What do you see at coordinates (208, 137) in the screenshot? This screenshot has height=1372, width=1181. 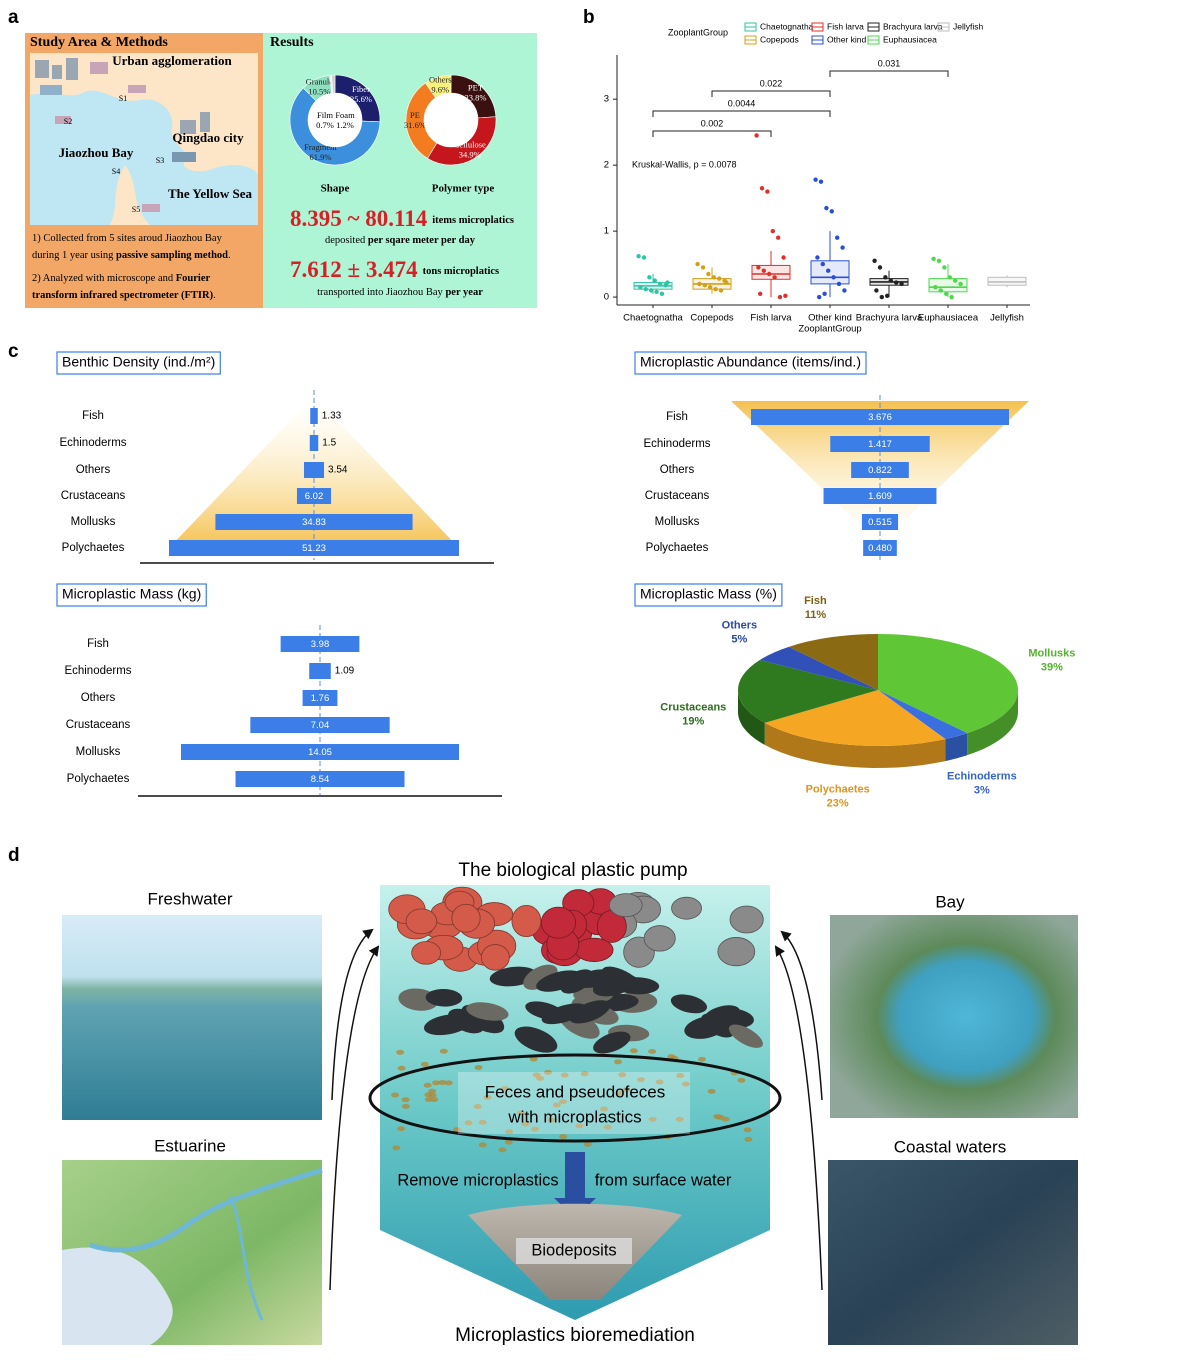 I see `place-label: Qingdao city` at bounding box center [208, 137].